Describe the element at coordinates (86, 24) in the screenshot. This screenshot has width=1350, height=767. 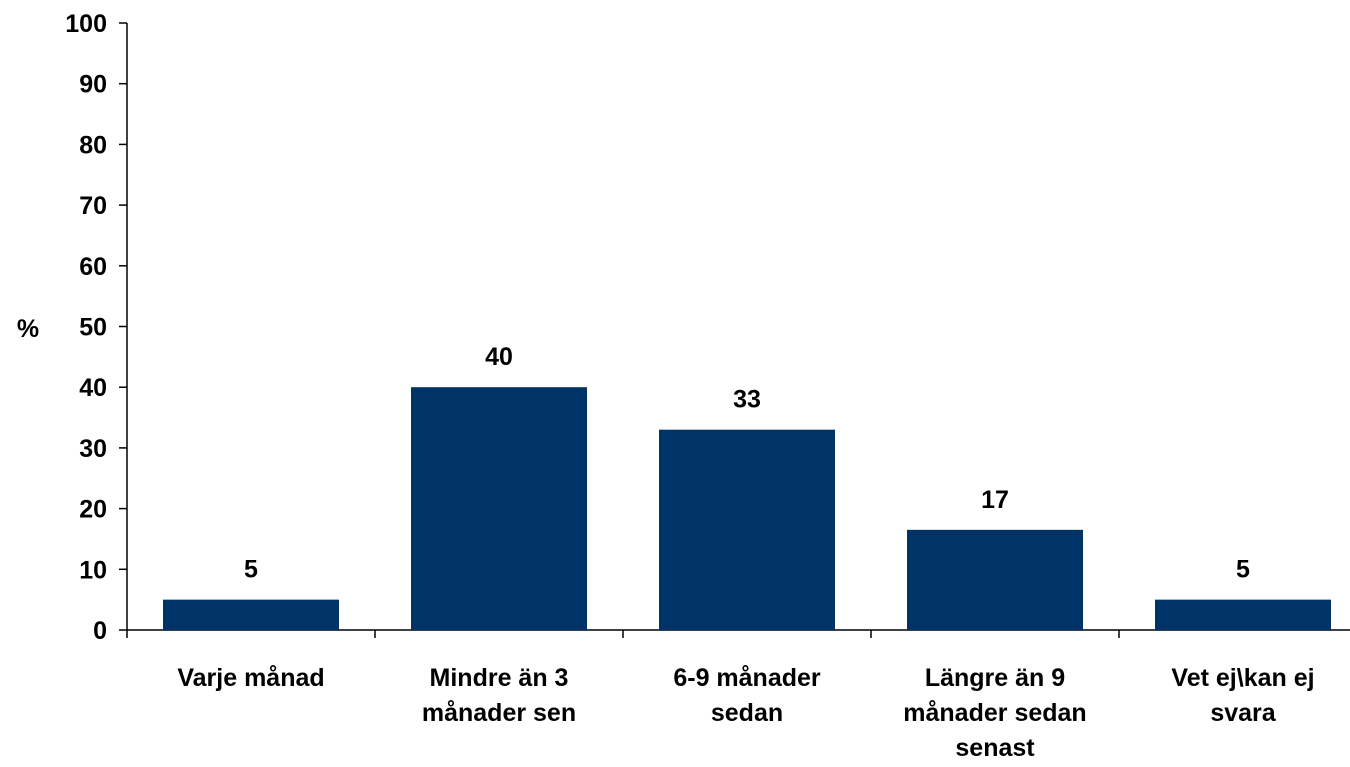
I see `y-tick-label: 100` at that location.